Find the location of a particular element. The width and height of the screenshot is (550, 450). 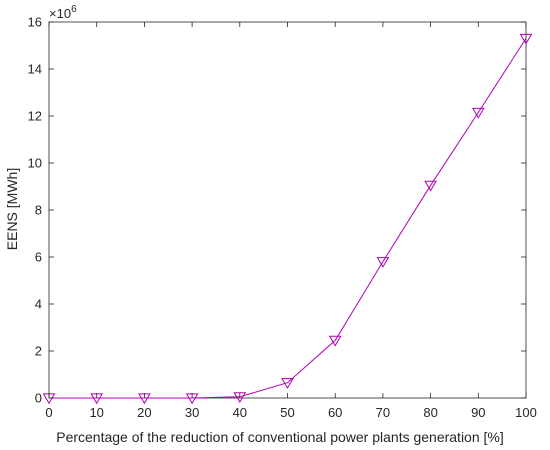

y-tick-label: 0 is located at coordinates (38, 398).